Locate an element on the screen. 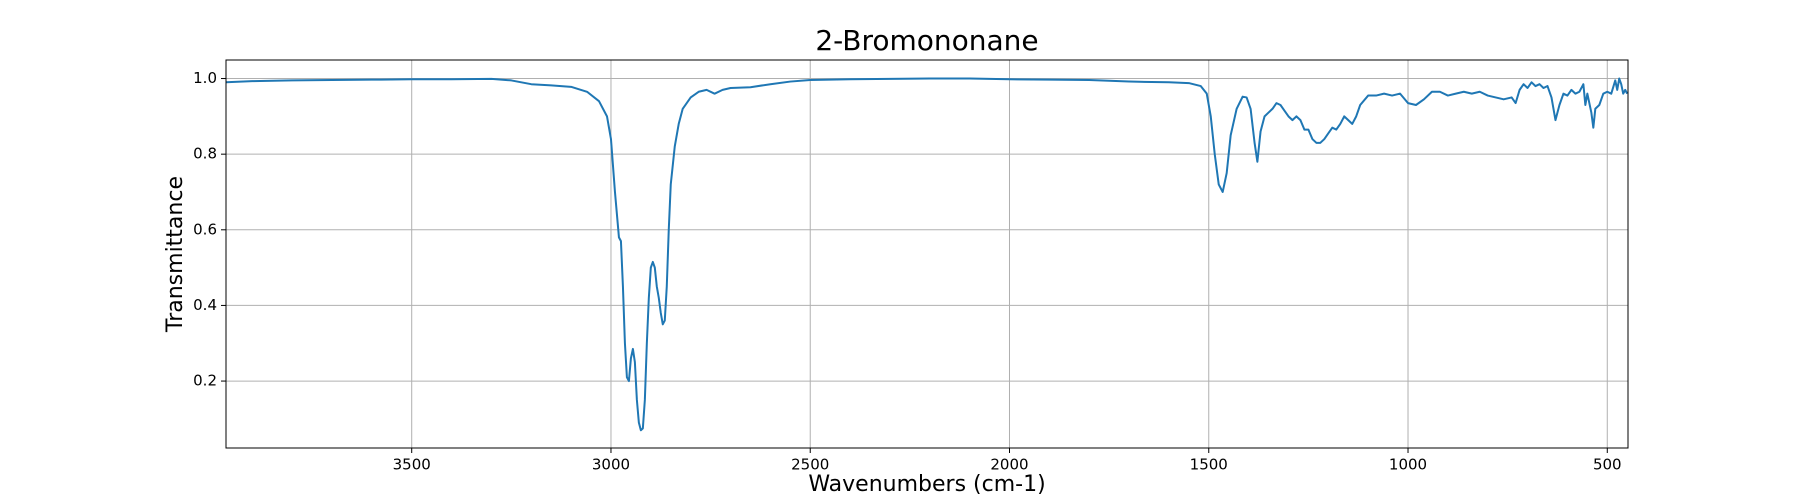 Image resolution: width=1800 pixels, height=500 pixels. x-tick-label: 3000 is located at coordinates (611, 465).